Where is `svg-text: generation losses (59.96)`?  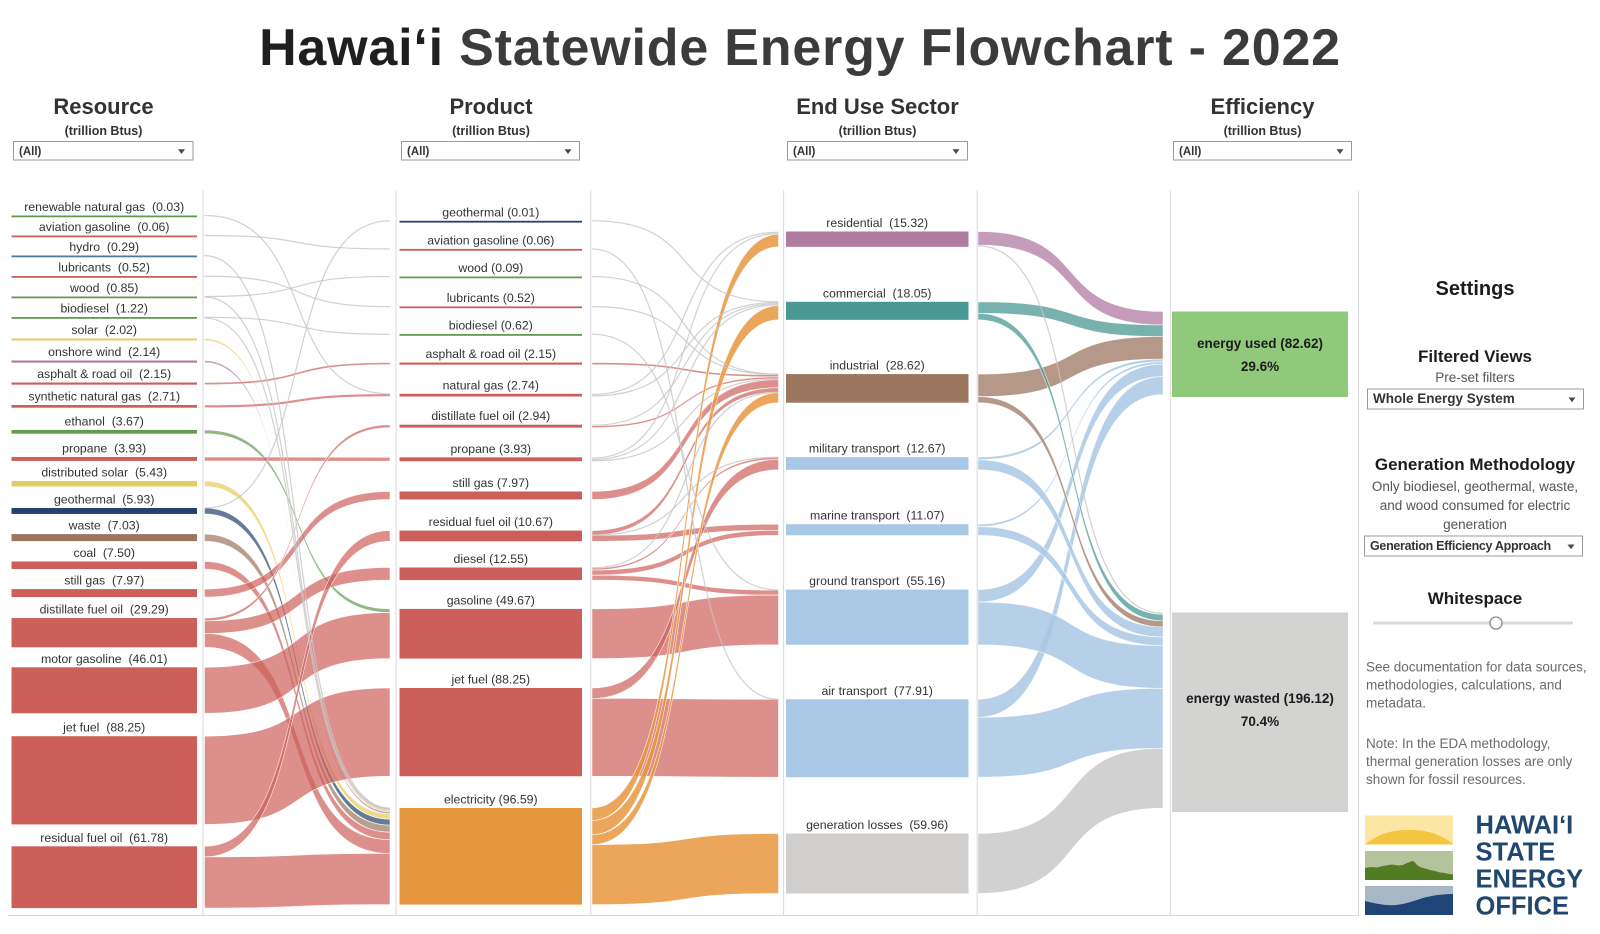 svg-text: generation losses (59.96) is located at coordinates (877, 825).